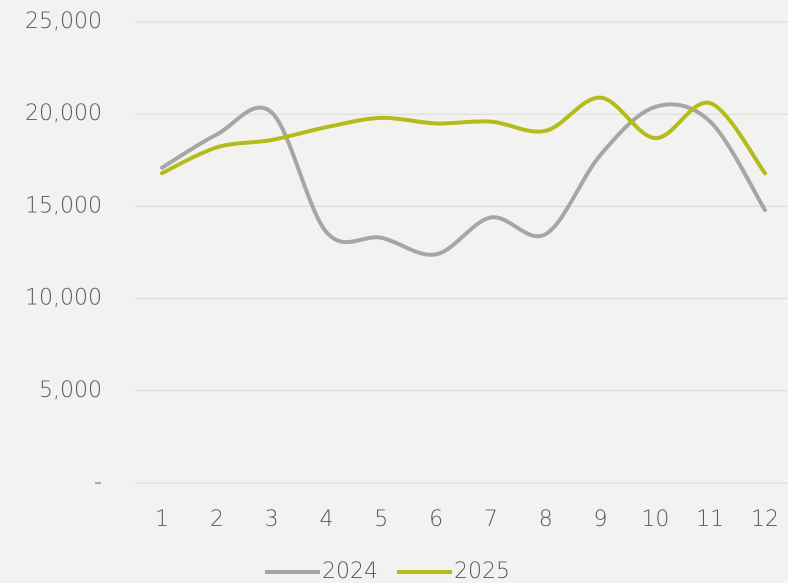 This screenshot has width=788, height=583. I want to click on x-tick-label: 3, so click(272, 519).